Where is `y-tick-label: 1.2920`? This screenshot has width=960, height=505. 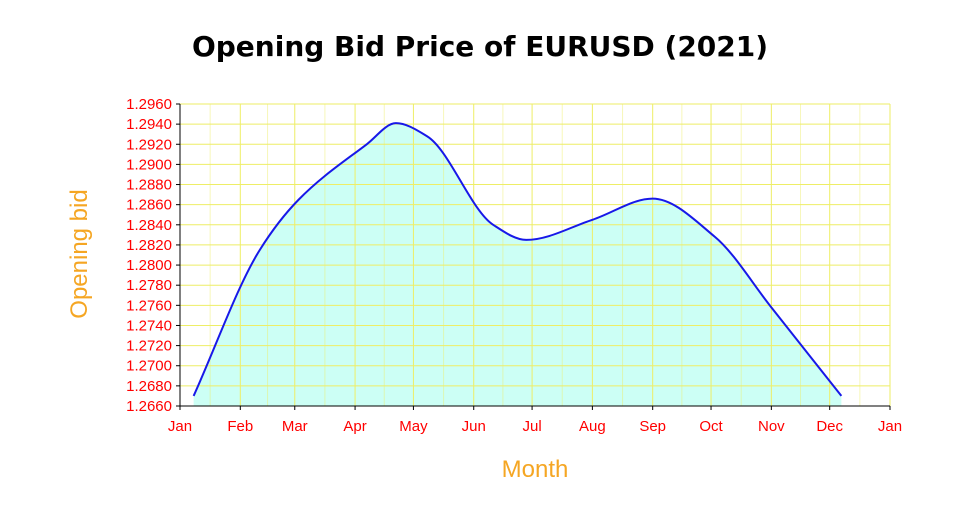
y-tick-label: 1.2920 is located at coordinates (149, 144).